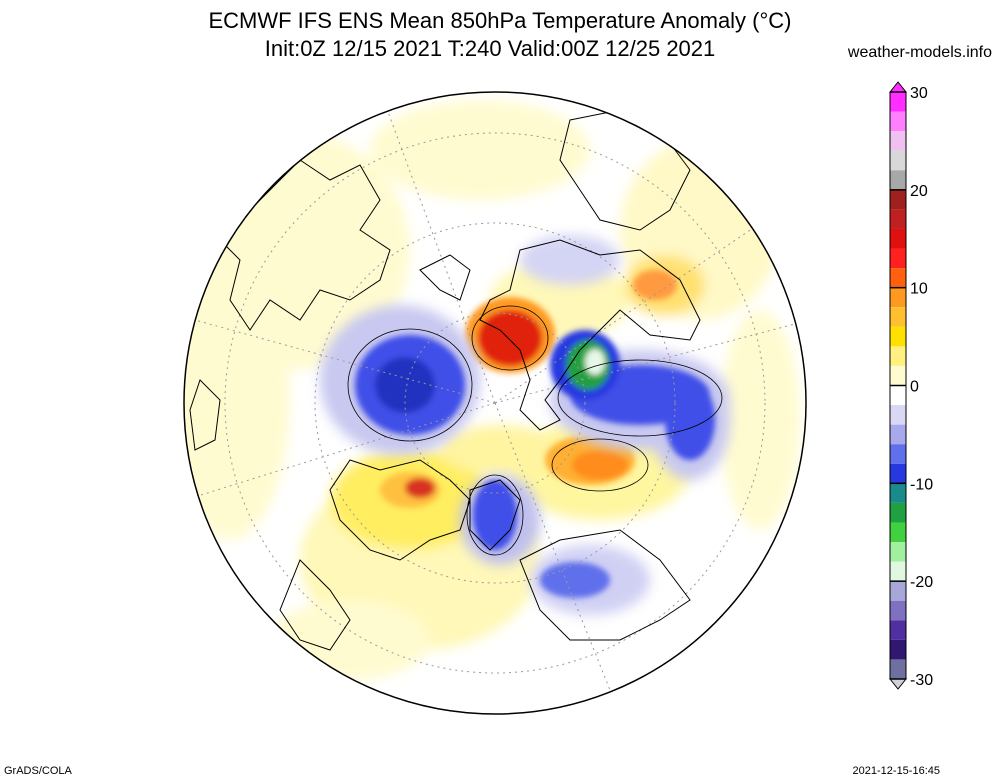 The height and width of the screenshot is (779, 1000). Describe the element at coordinates (921, 484) in the screenshot. I see `colorbar-tick-label: -10` at that location.